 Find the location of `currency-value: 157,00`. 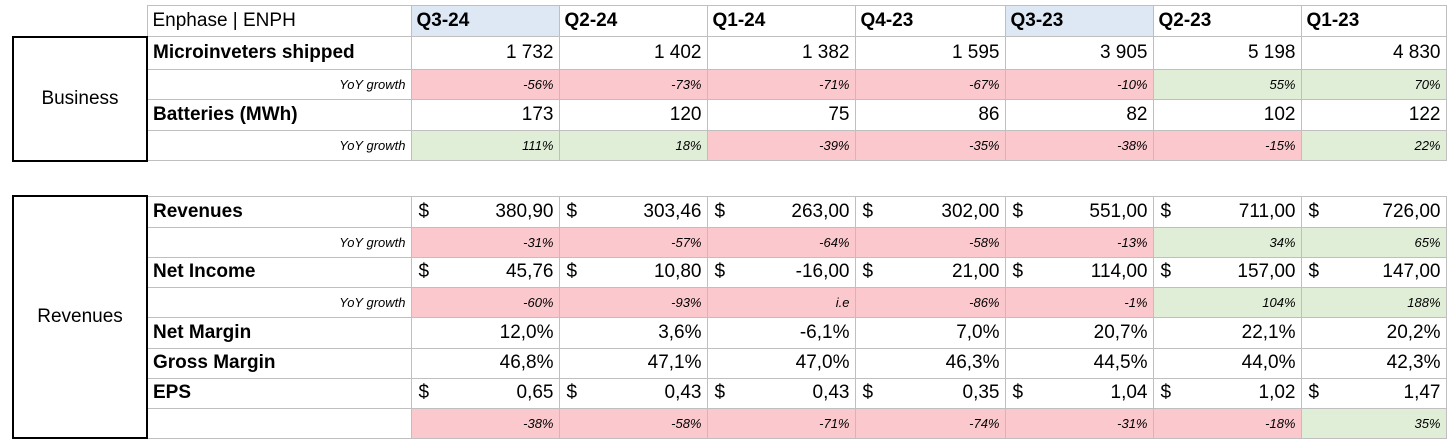

currency-value: 157,00 is located at coordinates (1266, 271).